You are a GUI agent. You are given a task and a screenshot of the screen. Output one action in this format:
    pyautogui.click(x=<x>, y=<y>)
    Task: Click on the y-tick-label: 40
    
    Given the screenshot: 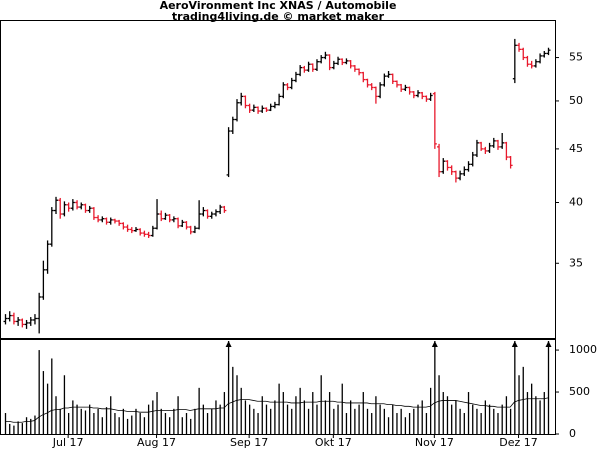 What is the action you would take?
    pyautogui.click(x=576, y=201)
    